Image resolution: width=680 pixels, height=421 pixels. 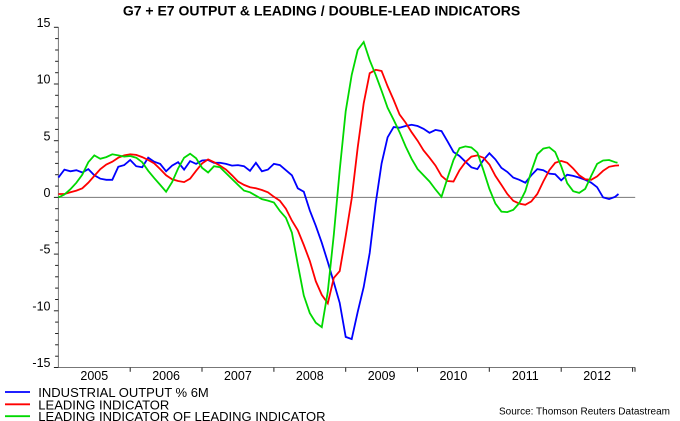 What do you see at coordinates (44, 80) in the screenshot?
I see `svg-text: 10` at bounding box center [44, 80].